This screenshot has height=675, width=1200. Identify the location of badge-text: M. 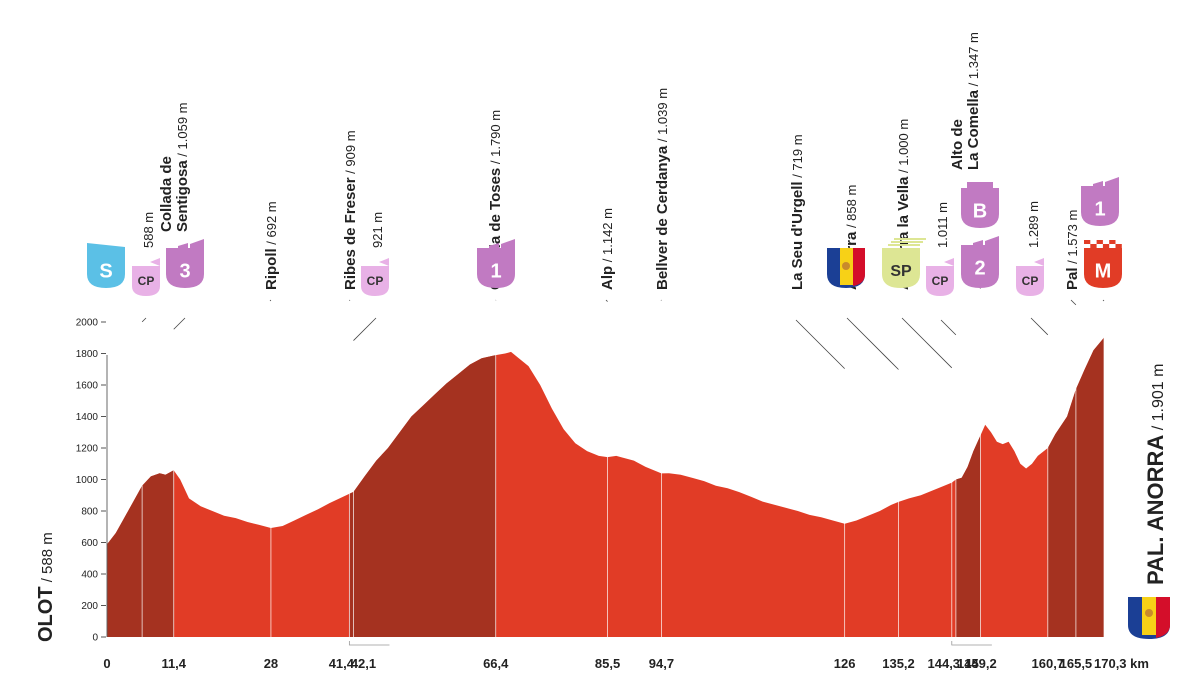
(1103, 272).